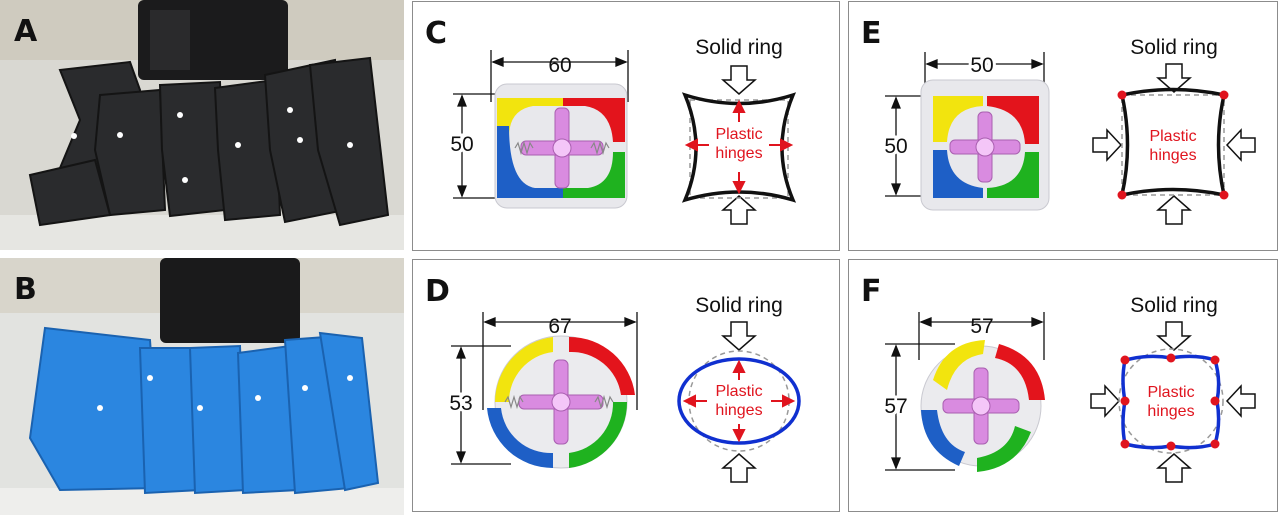  I want to click on panel-d-drawing: Solid ring Plastic hinges 67 53, so click(623, 388).